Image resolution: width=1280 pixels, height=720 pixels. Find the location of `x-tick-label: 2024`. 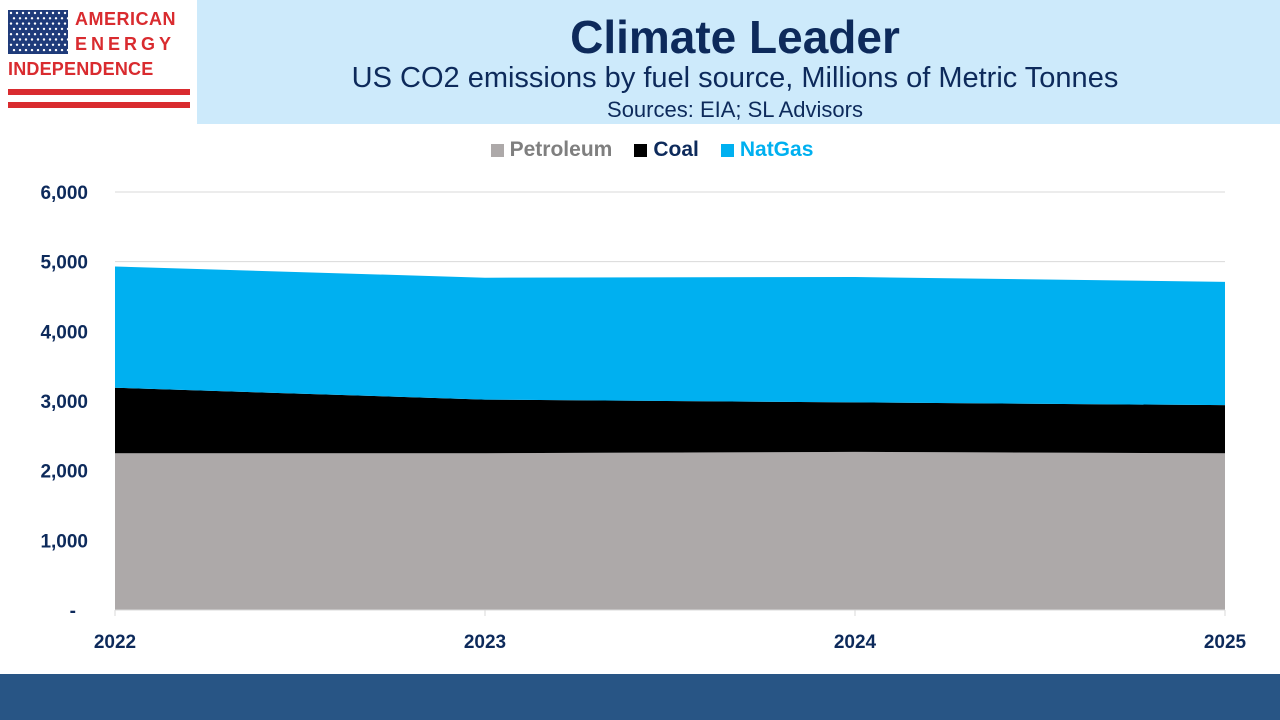

x-tick-label: 2024 is located at coordinates (855, 642).